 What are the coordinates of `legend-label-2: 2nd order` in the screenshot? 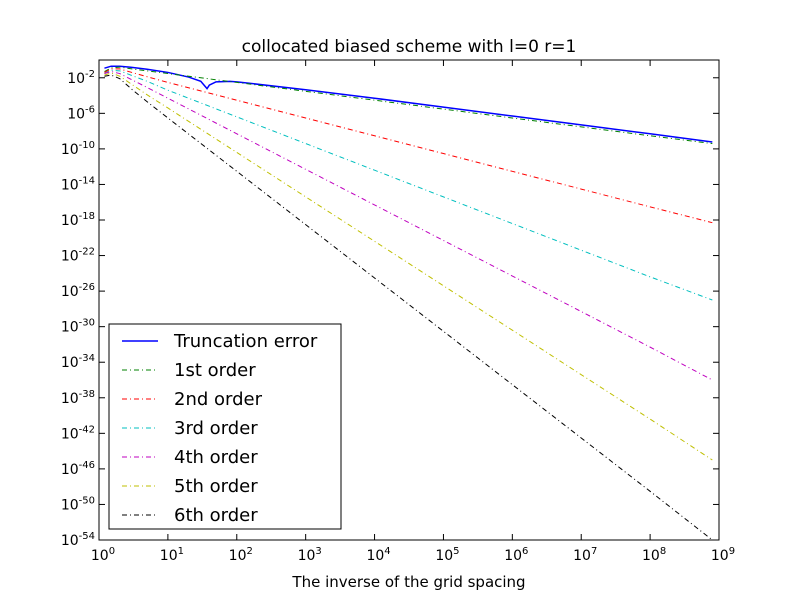 It's located at (218, 399).